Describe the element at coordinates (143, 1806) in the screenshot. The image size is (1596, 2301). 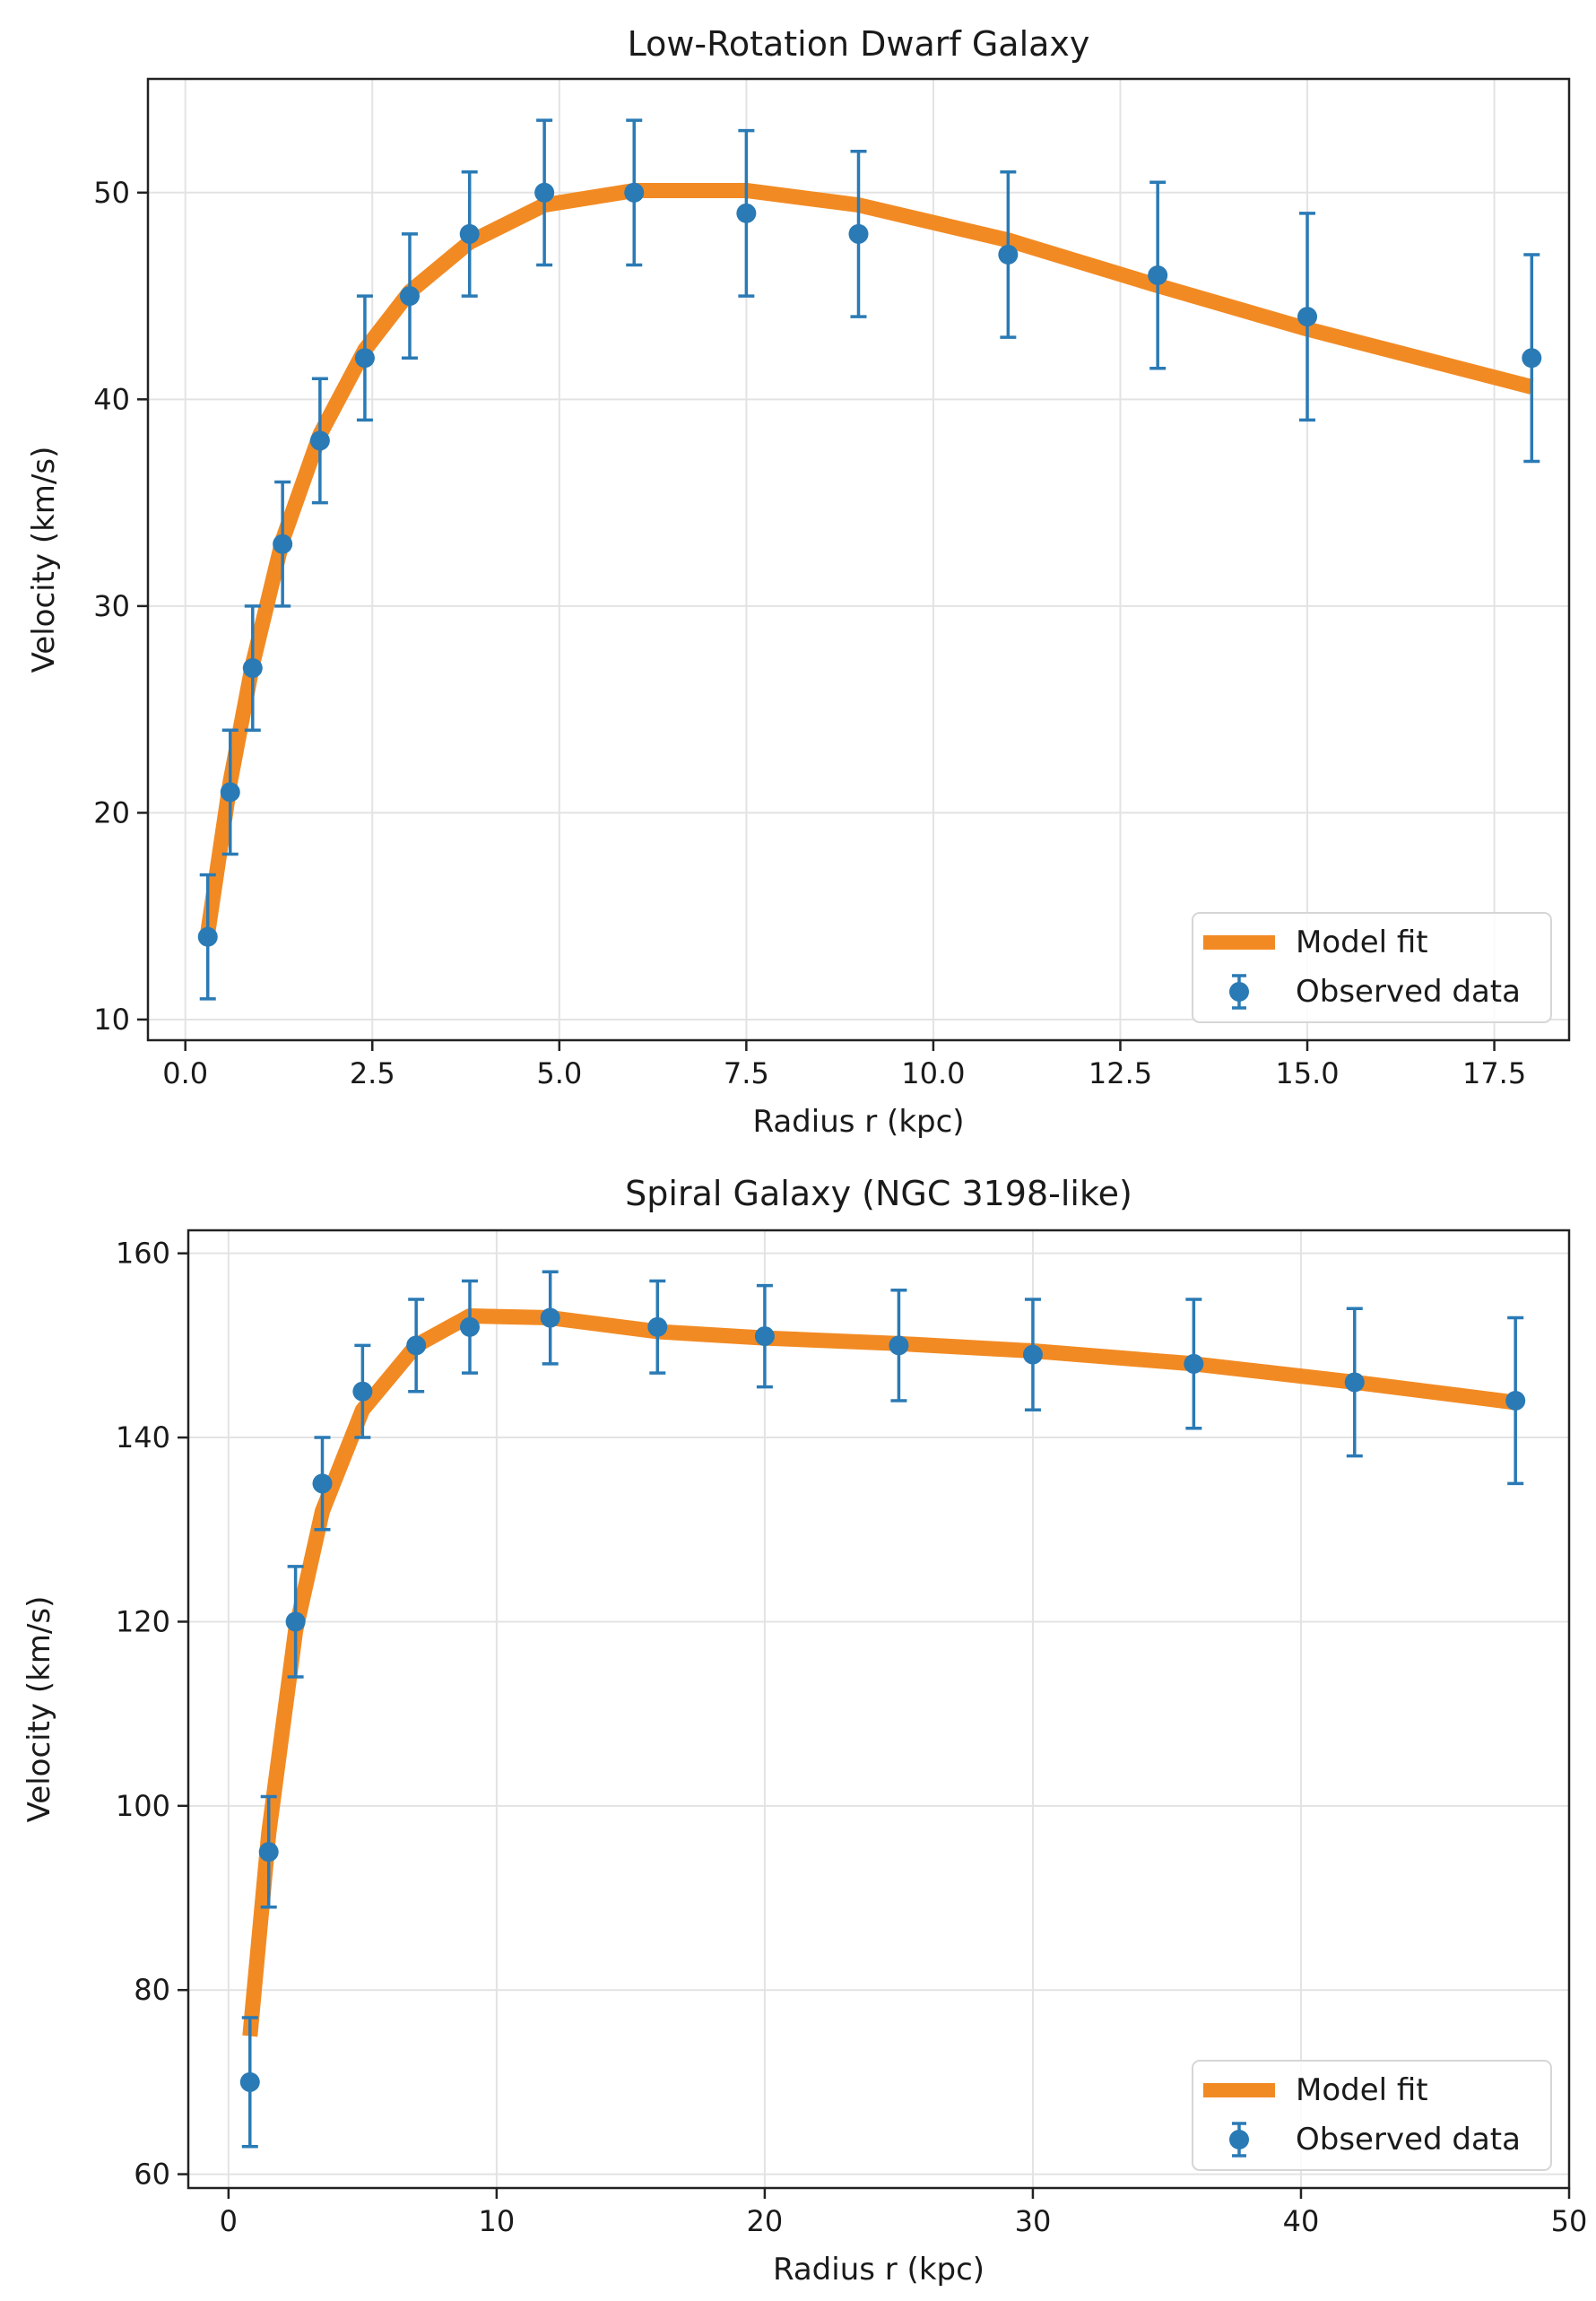
I see `y-tick-label: 100` at that location.